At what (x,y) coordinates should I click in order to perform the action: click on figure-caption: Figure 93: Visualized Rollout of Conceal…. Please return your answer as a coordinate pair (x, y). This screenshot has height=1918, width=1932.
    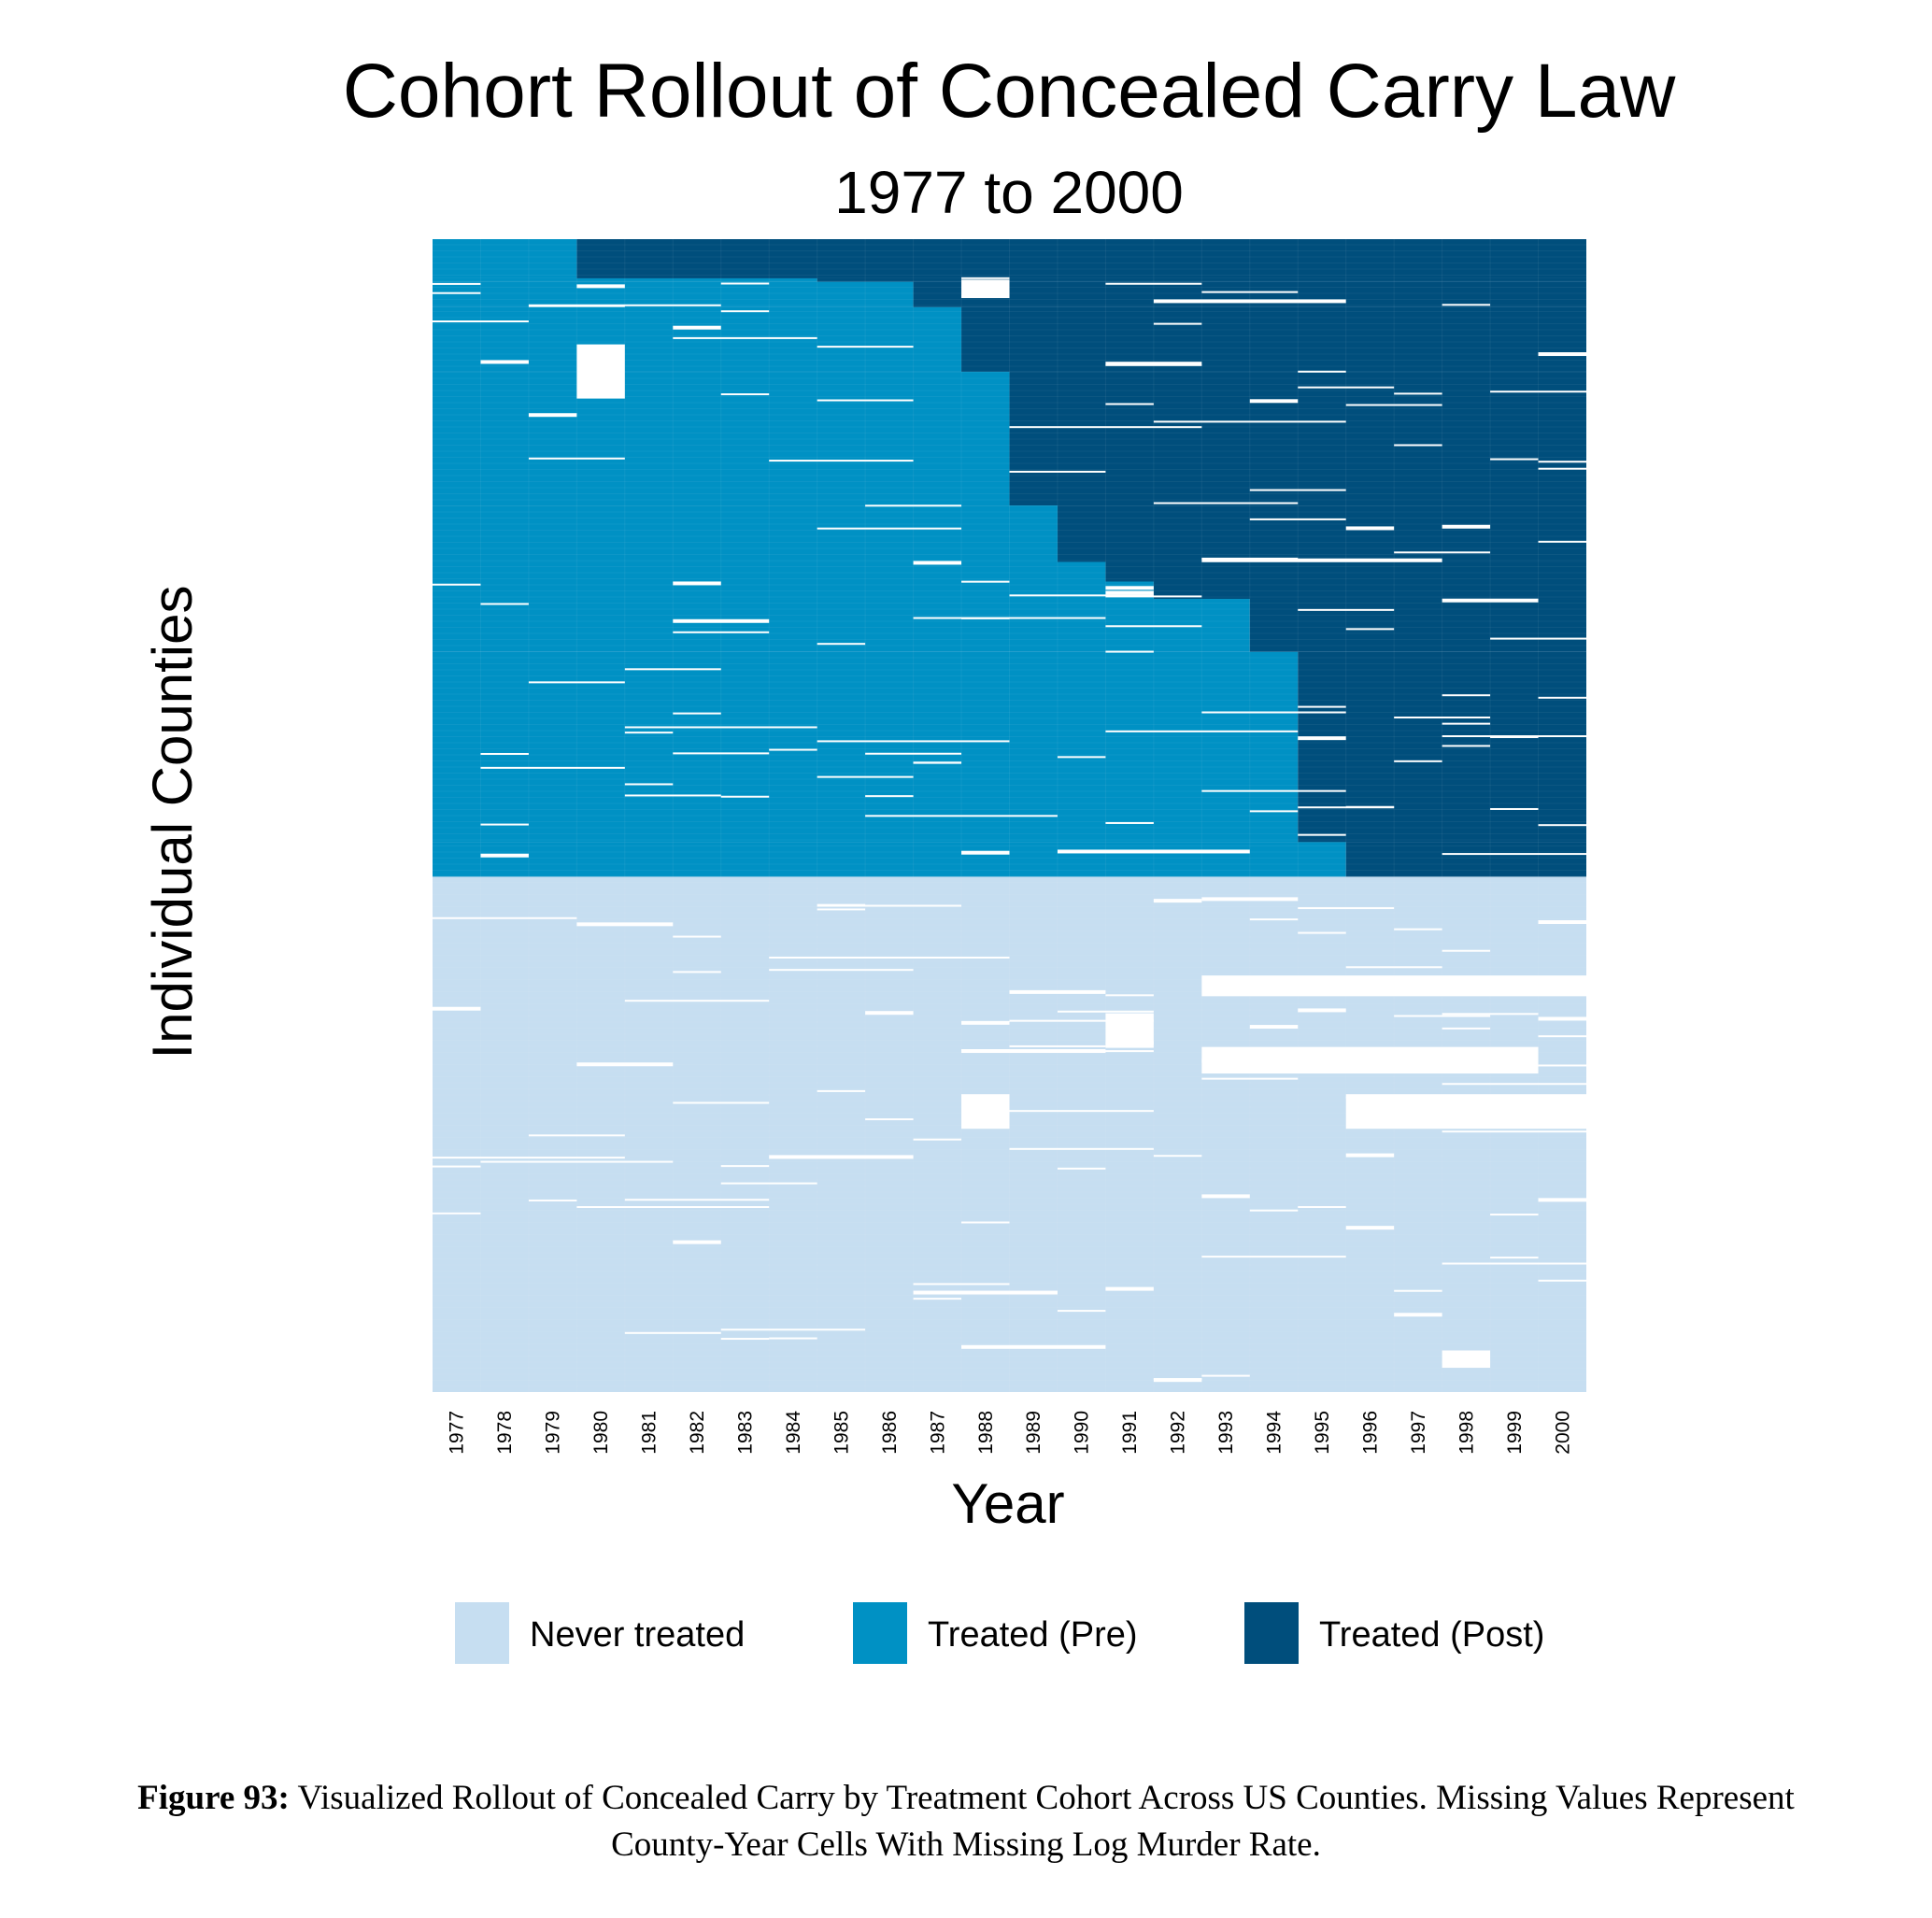
    Looking at the image, I should click on (966, 1822).